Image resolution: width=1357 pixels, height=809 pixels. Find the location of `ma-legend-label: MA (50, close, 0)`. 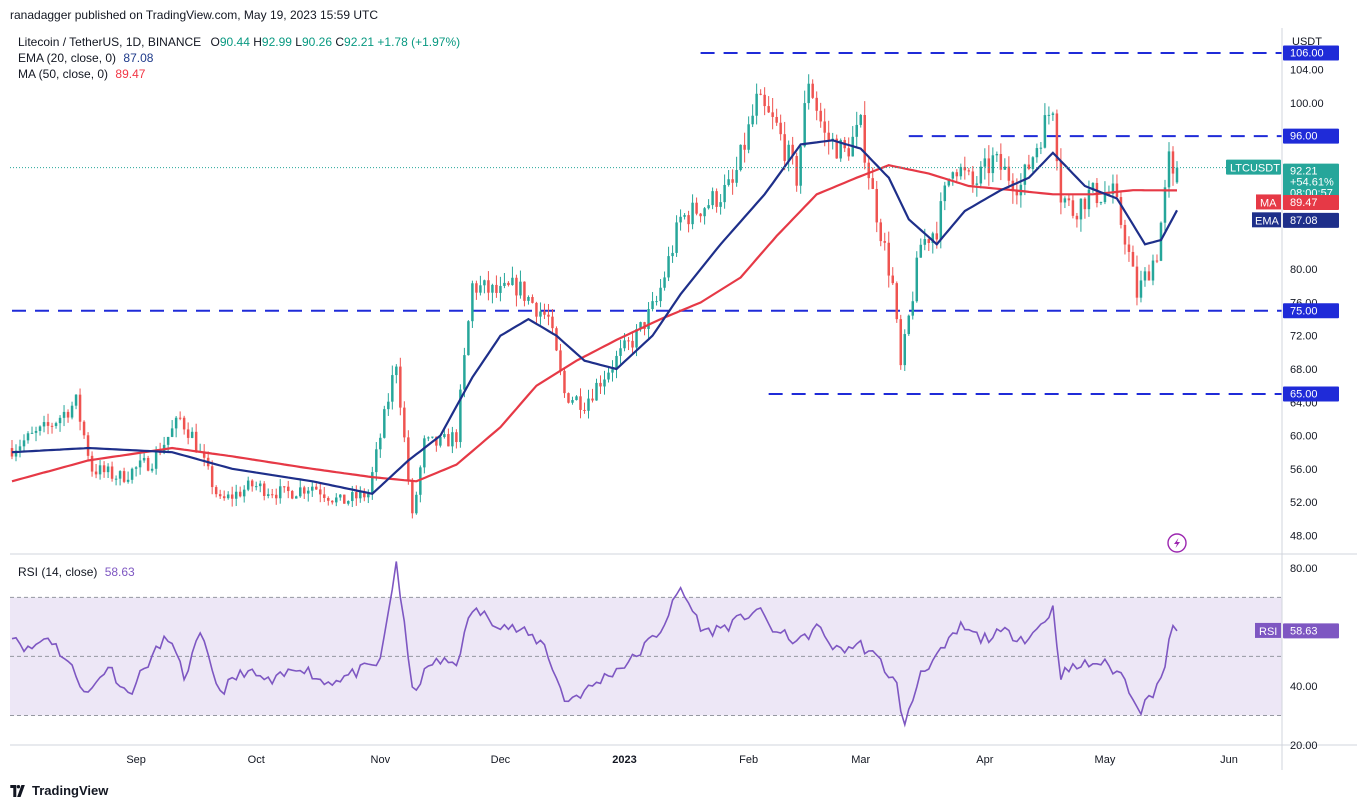

ma-legend-label: MA (50, close, 0) is located at coordinates (63, 74).